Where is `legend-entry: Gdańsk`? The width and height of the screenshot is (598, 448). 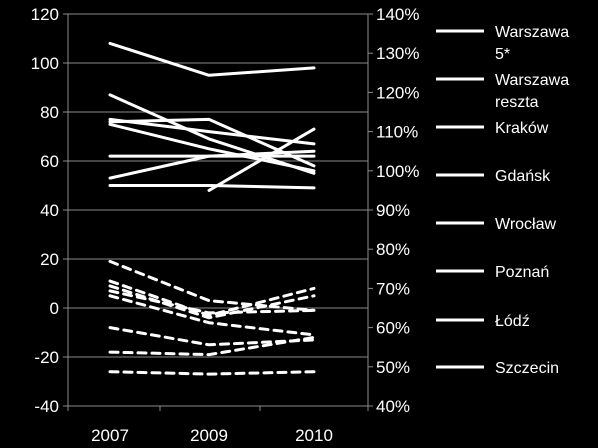 legend-entry: Gdańsk is located at coordinates (493, 176).